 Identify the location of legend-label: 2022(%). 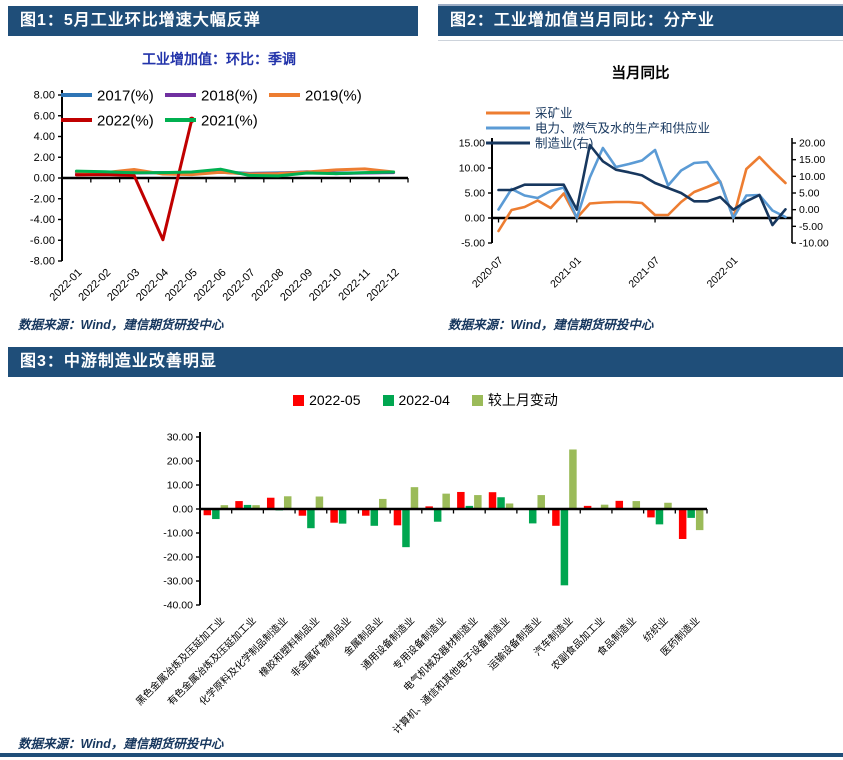
(125, 120).